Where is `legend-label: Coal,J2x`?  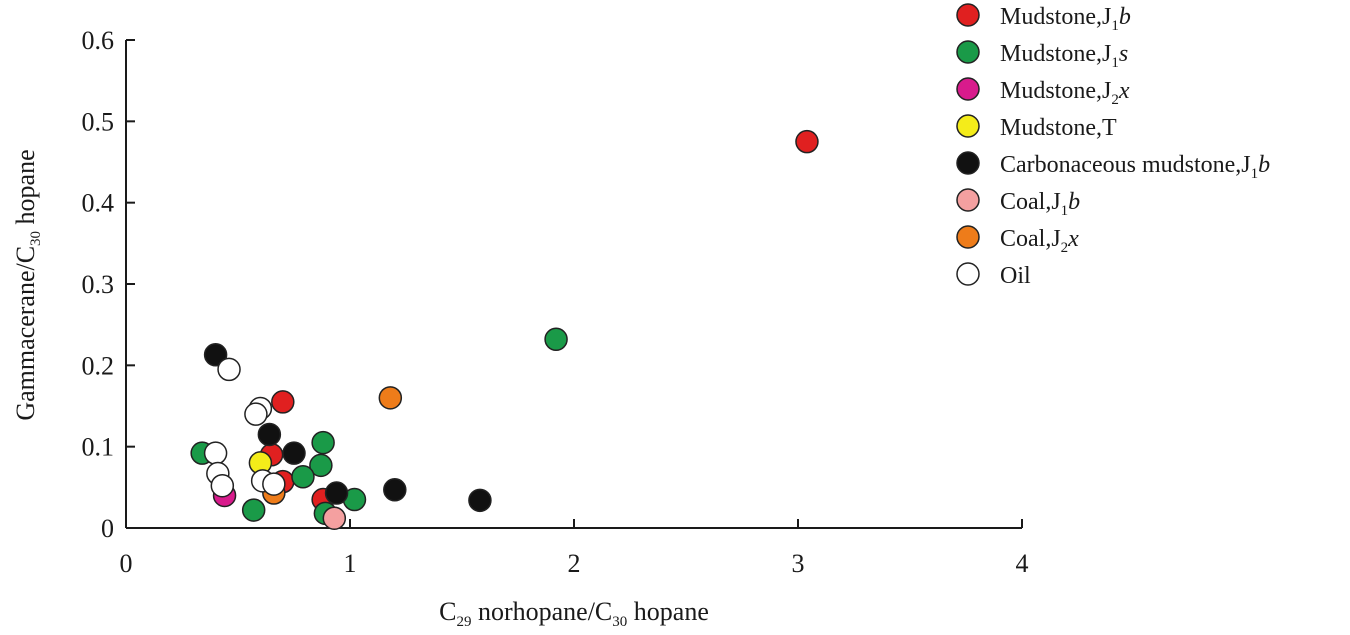
legend-label: Coal,J2x is located at coordinates (1039, 241).